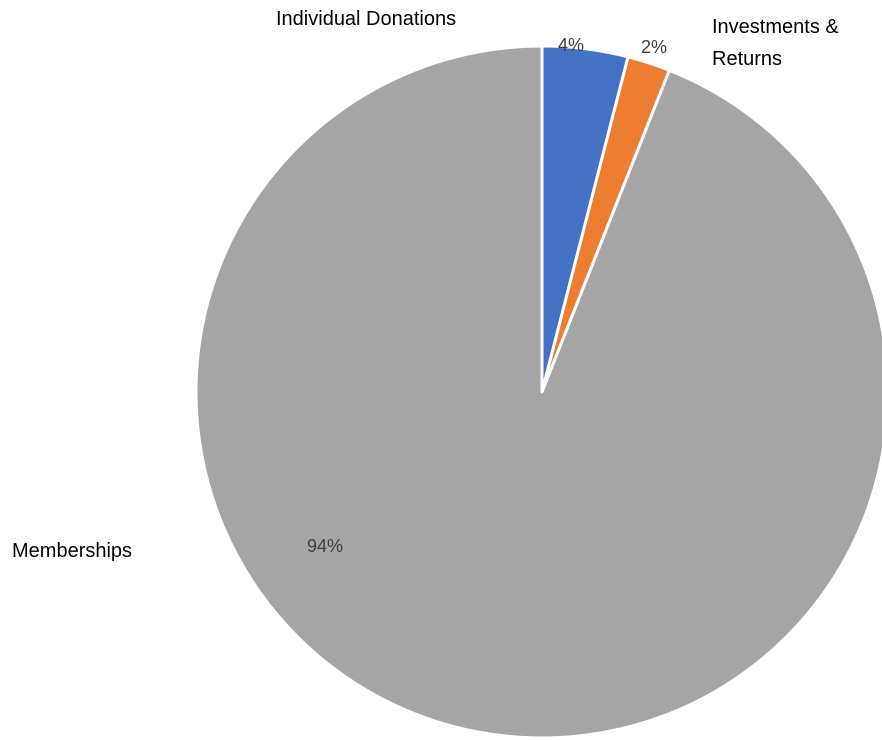 This screenshot has width=882, height=740. What do you see at coordinates (654, 47) in the screenshot?
I see `slice-value-label-investments-returns: 2%` at bounding box center [654, 47].